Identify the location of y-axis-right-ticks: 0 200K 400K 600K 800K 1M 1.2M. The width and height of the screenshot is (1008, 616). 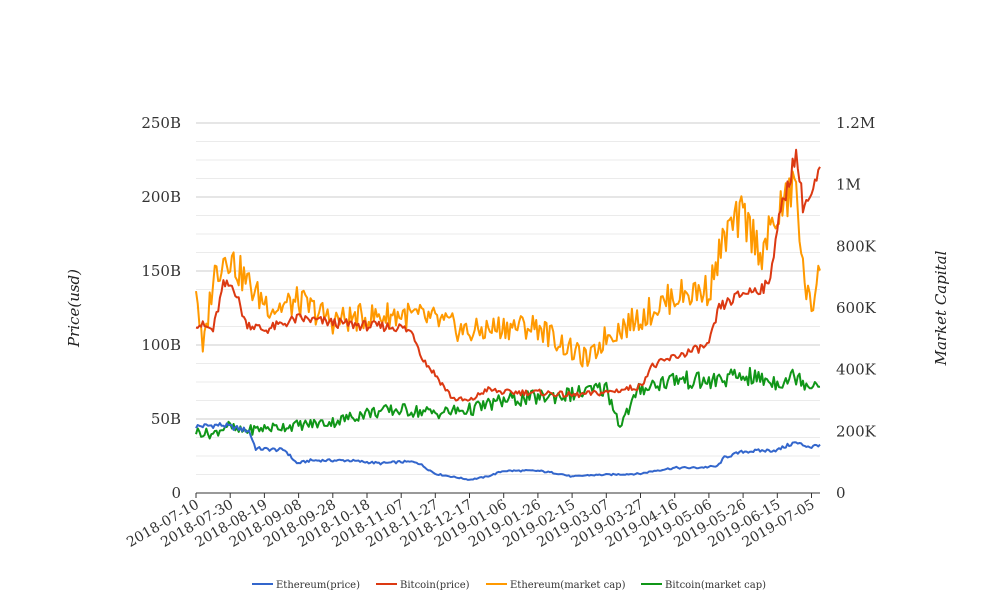
(856, 308).